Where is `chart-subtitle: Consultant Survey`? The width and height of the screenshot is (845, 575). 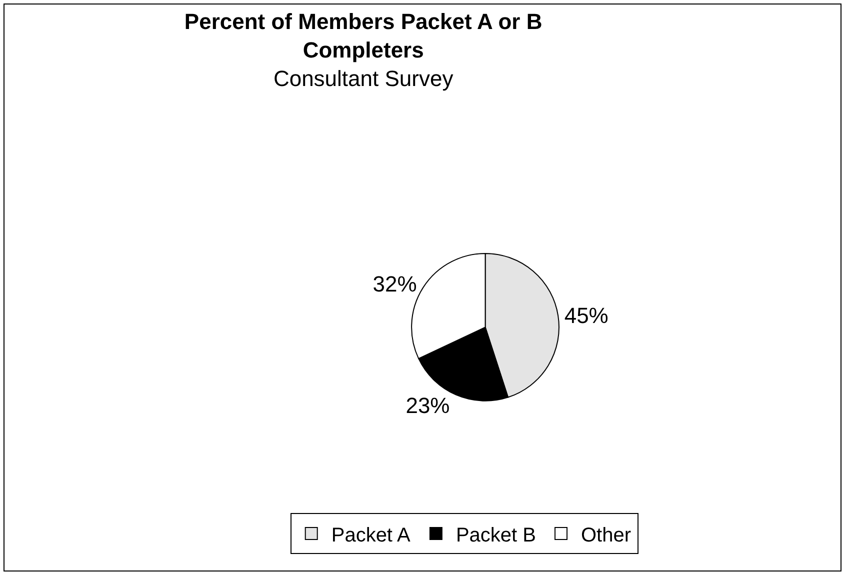
chart-subtitle: Consultant Survey is located at coordinates (363, 78).